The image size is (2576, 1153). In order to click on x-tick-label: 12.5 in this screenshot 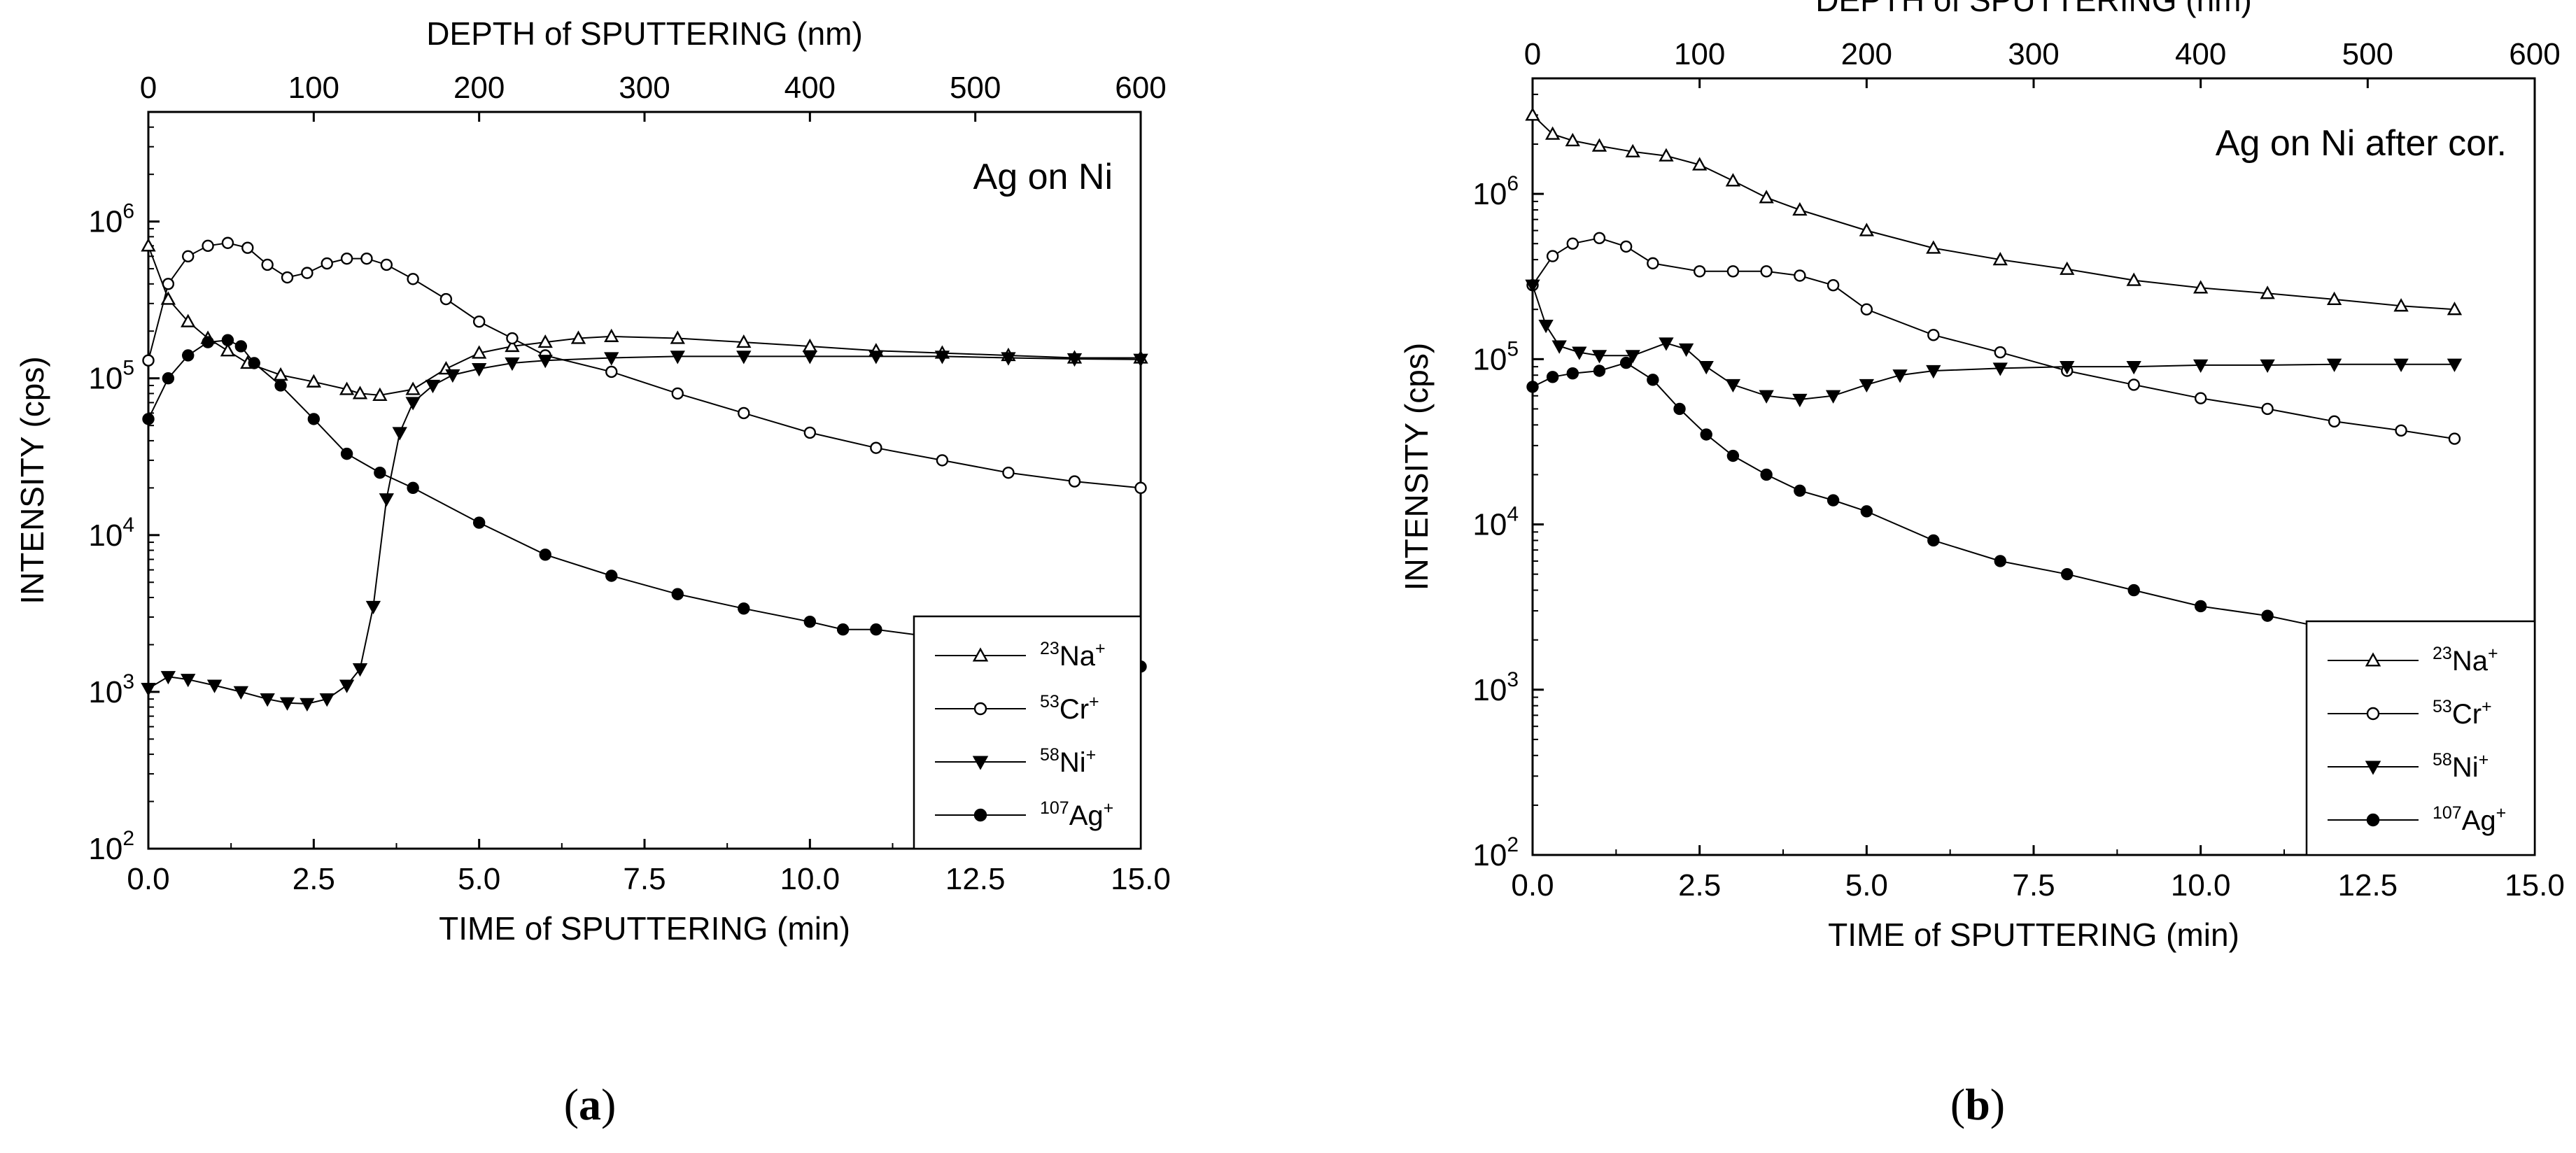, I will do `click(2368, 885)`.